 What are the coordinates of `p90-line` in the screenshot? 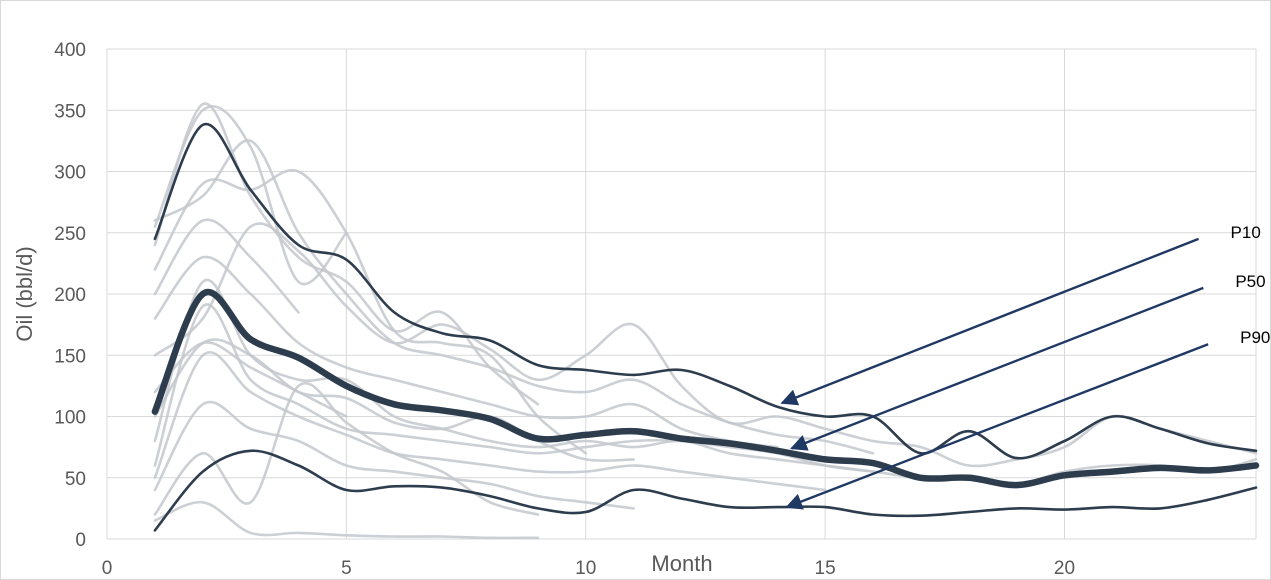 It's located at (705, 490).